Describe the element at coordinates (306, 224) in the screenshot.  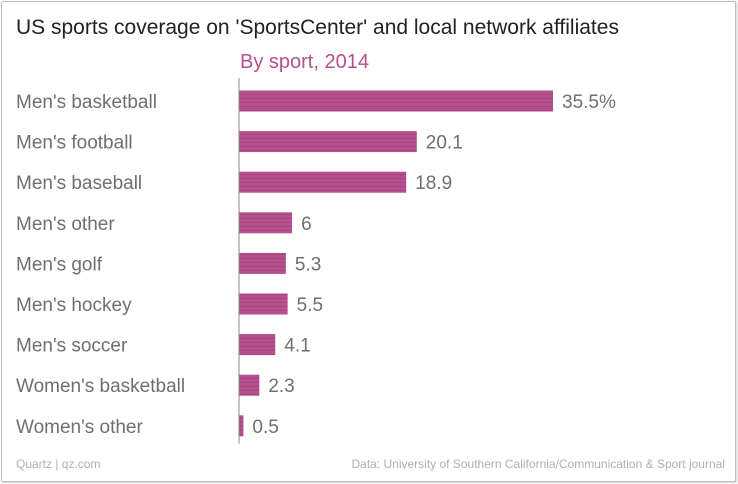
I see `value-label: 6` at that location.